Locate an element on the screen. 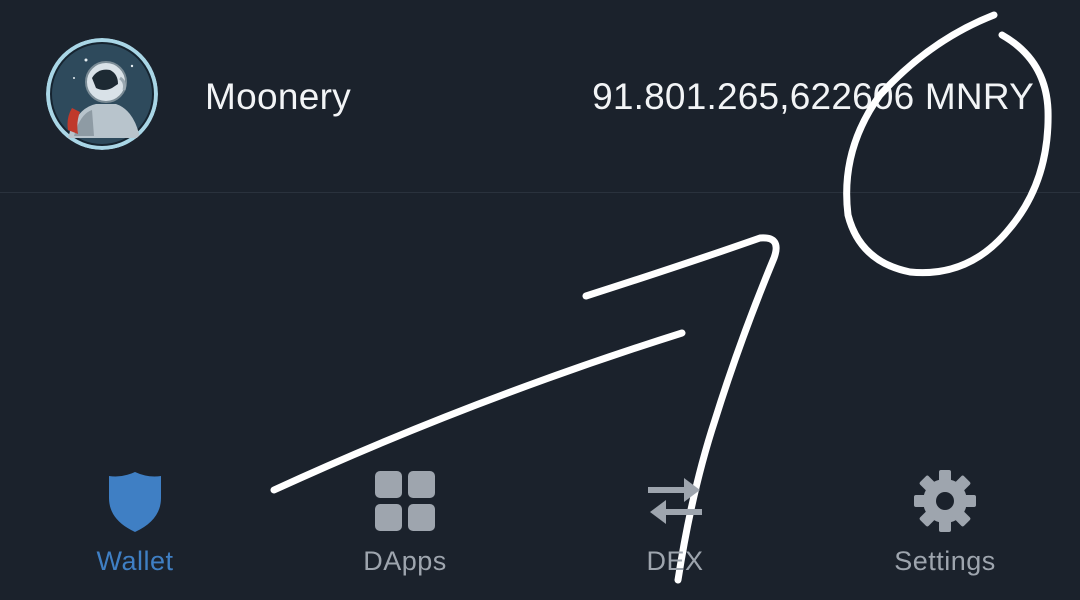  grid-icon is located at coordinates (405, 501).